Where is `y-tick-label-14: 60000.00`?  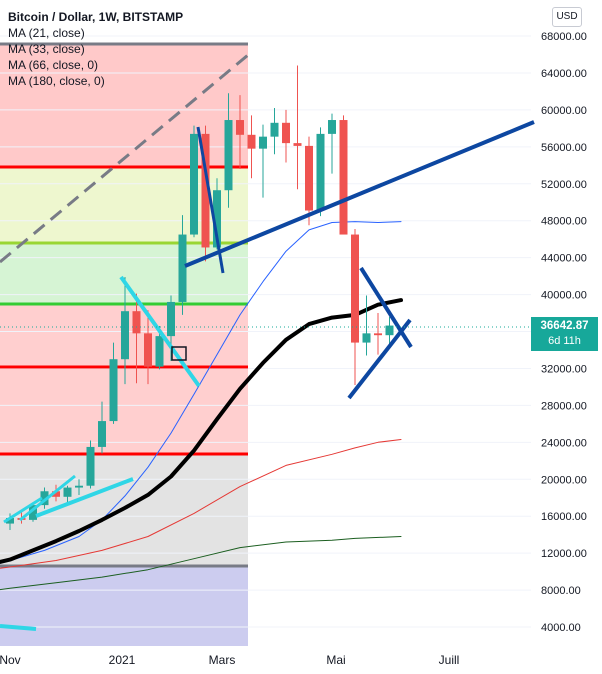 y-tick-label-14: 60000.00 is located at coordinates (564, 111).